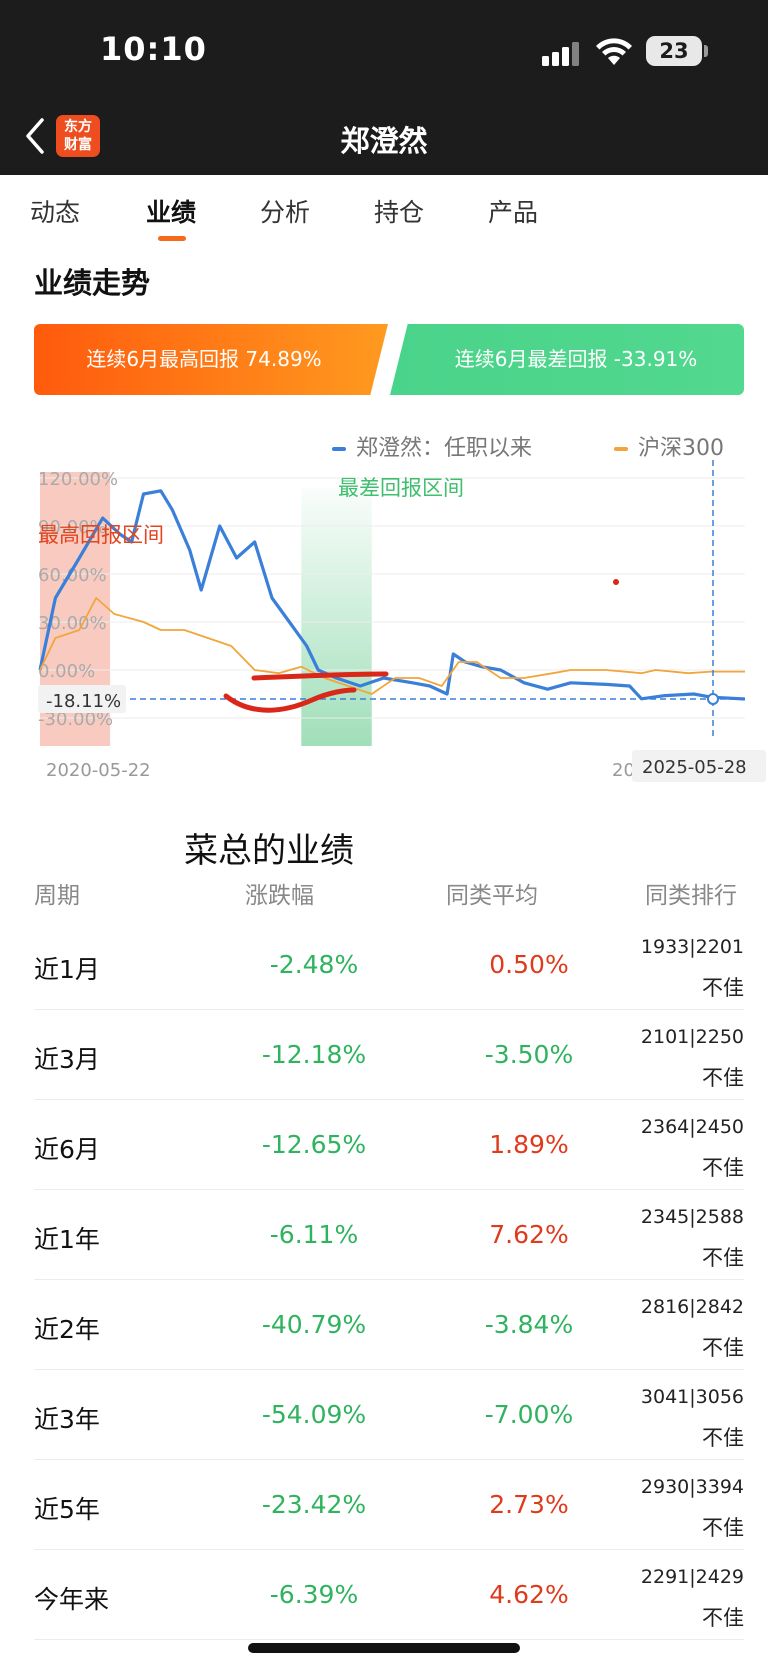 The image size is (768, 1665). What do you see at coordinates (67, 969) in the screenshot?
I see `period-cell: 近1月` at bounding box center [67, 969].